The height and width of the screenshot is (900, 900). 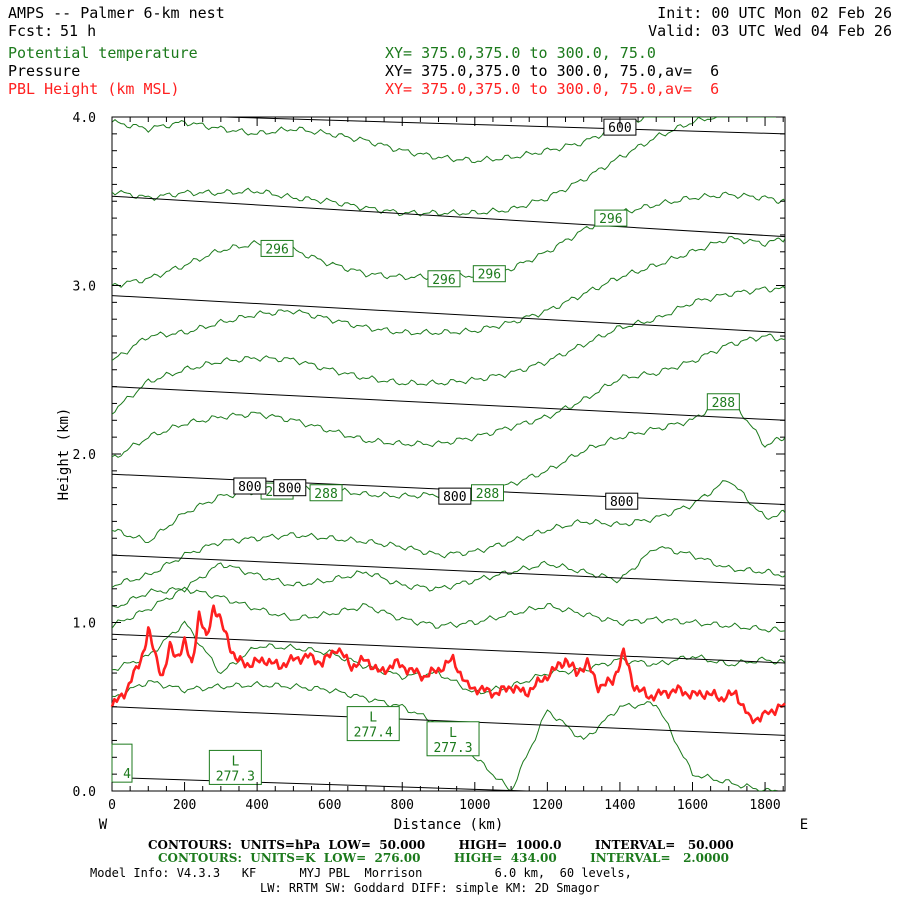 I want to click on y-tick-label: 0.0, so click(x=84, y=792).